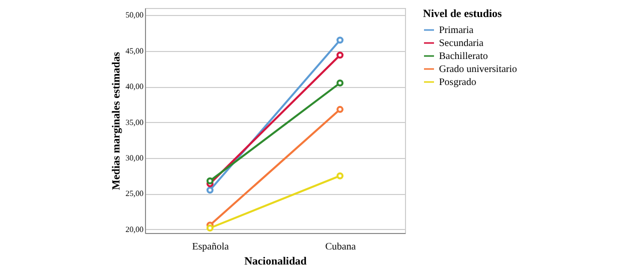 This screenshot has width=640, height=280. I want to click on y-axis-title: Medias marginales estimadas, so click(116, 120).